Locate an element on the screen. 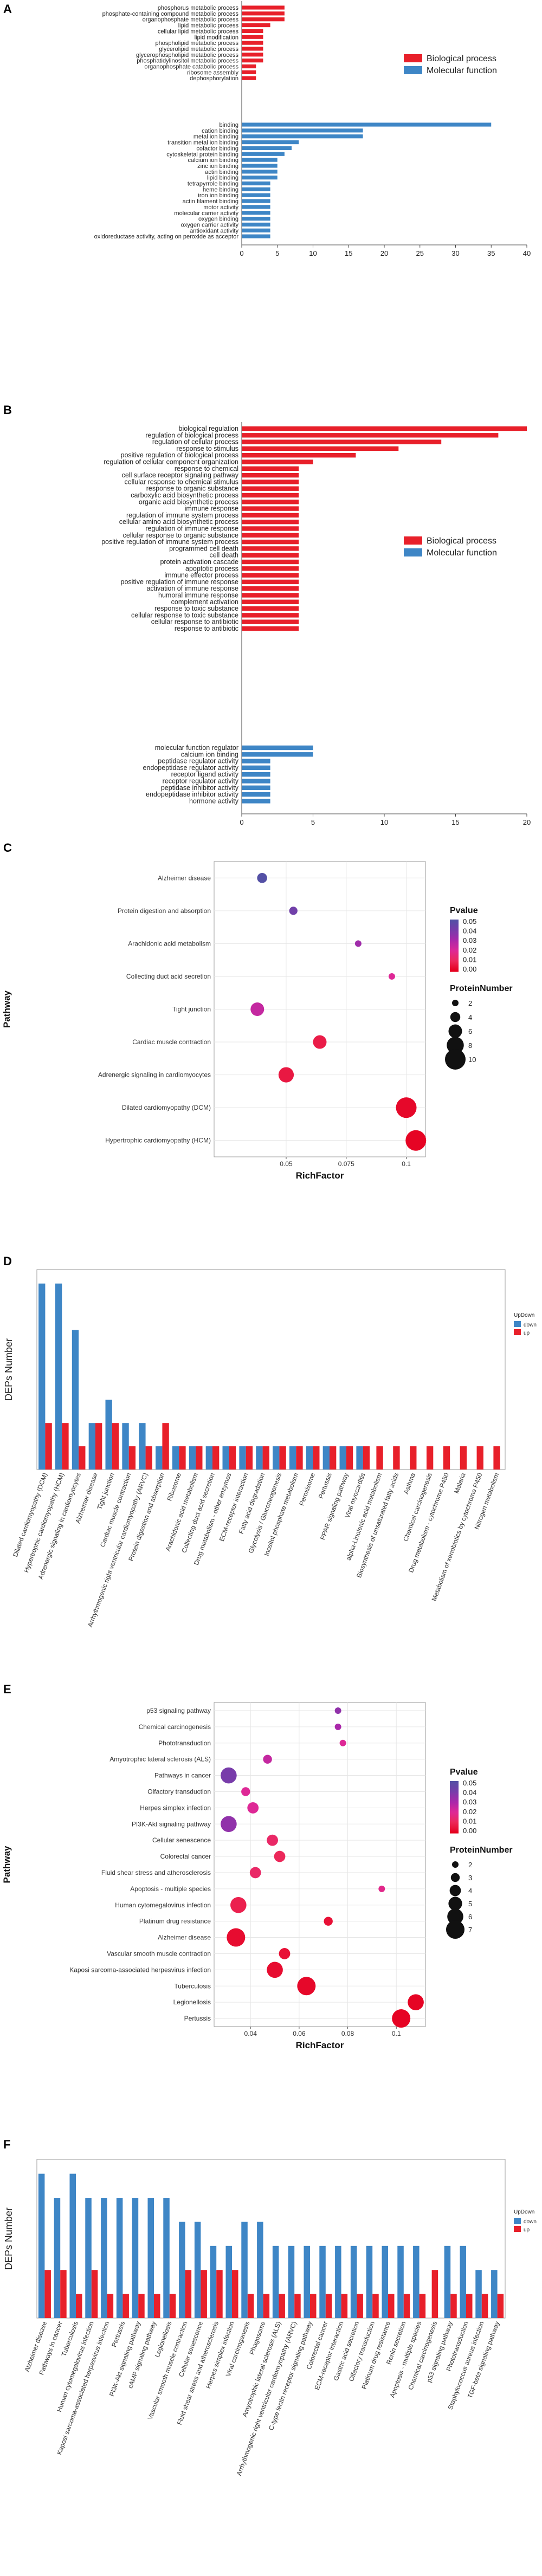  bar-up-cardiac-muscle-contraction is located at coordinates (132, 1458).